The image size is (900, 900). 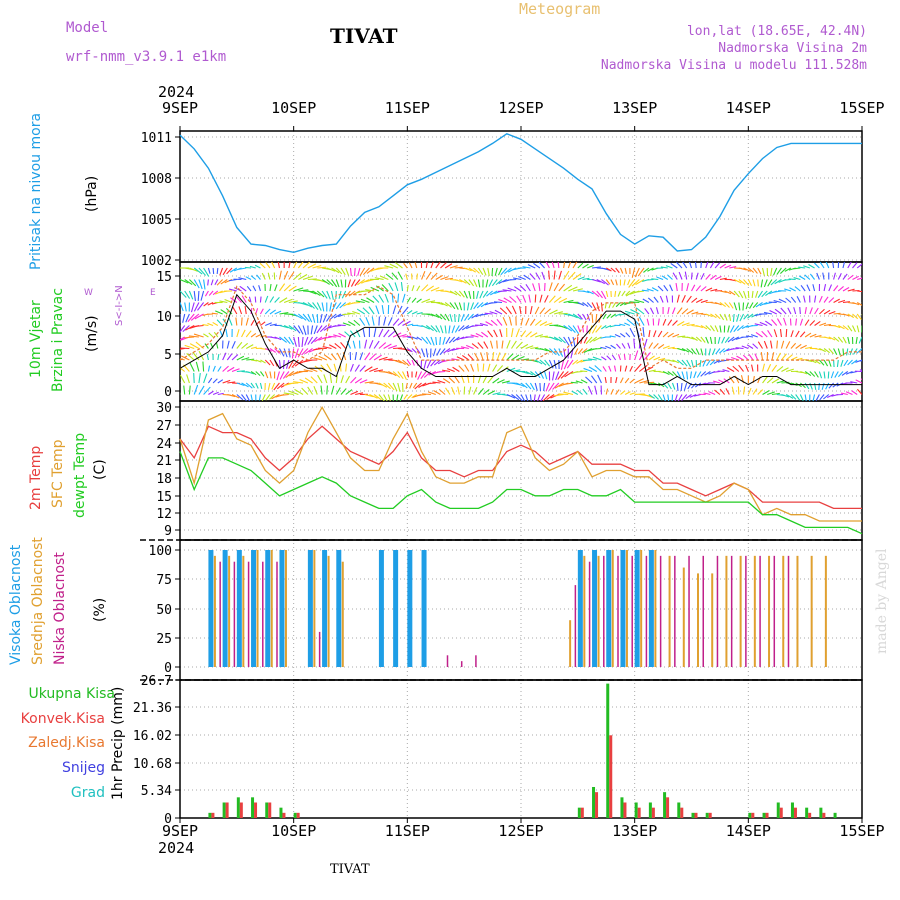 I want to click on y-tick-label: 1005, so click(x=156, y=220).